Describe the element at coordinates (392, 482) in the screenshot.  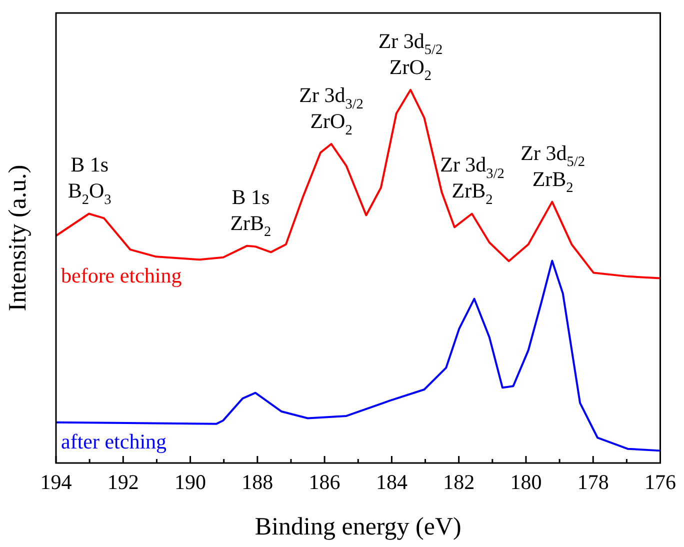
I see `x-tick-label: 184` at that location.